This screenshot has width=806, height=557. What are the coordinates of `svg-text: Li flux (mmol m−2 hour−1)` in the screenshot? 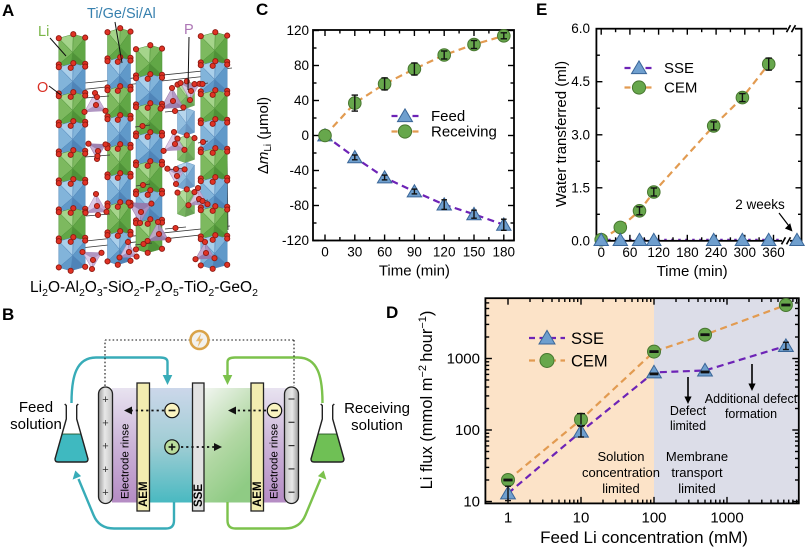 It's located at (426, 400).